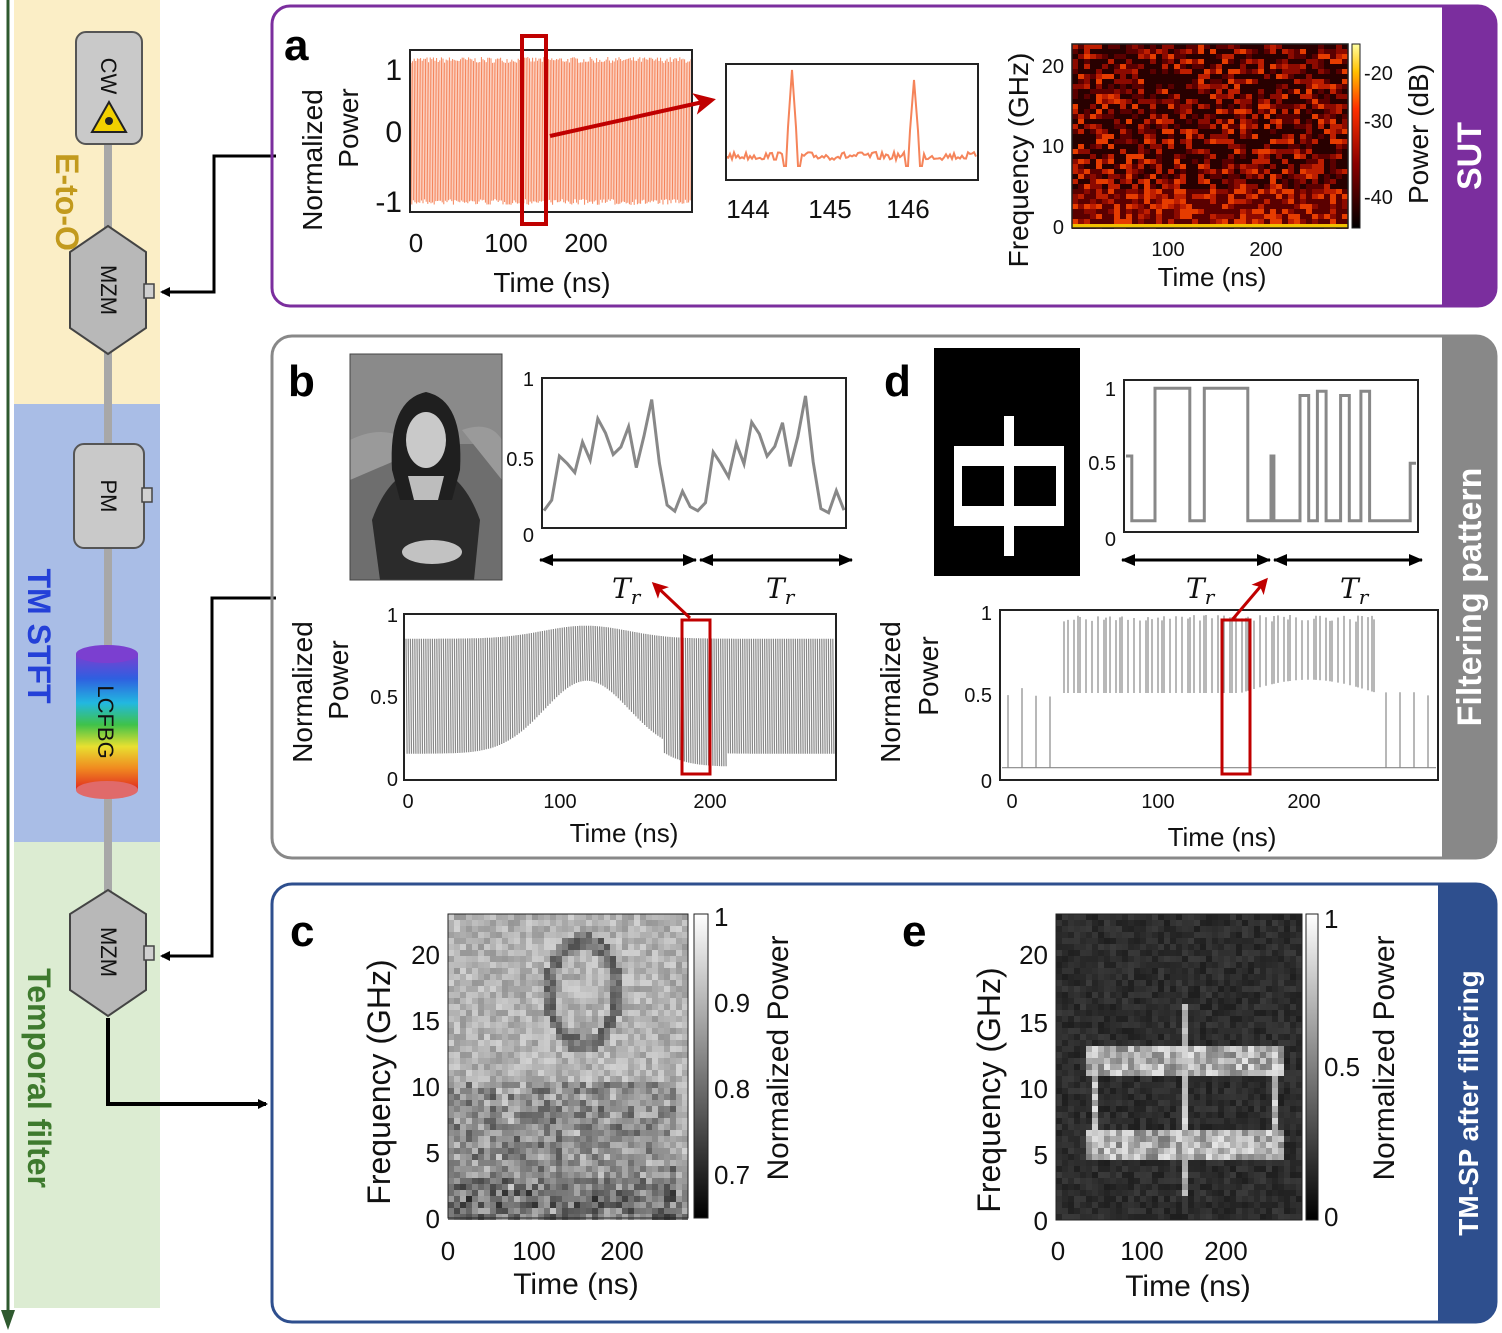 The image size is (1502, 1333). I want to click on lcfbg-grating: LCFBG, so click(107, 722).